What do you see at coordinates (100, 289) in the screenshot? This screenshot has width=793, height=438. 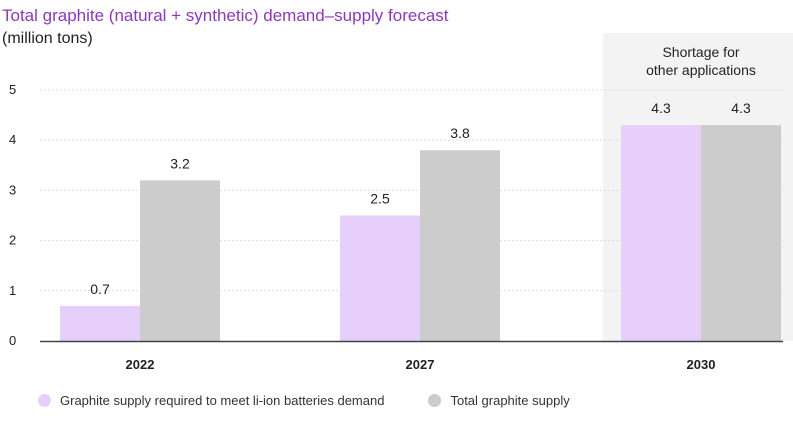 I see `value-label-2022-series-0: 0.7` at bounding box center [100, 289].